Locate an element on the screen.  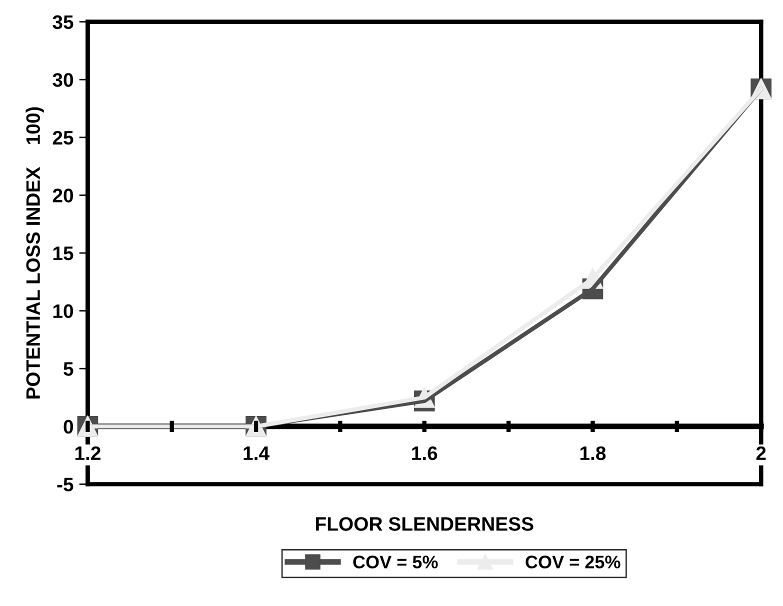
y-tick-label: 5 is located at coordinates (69, 369).